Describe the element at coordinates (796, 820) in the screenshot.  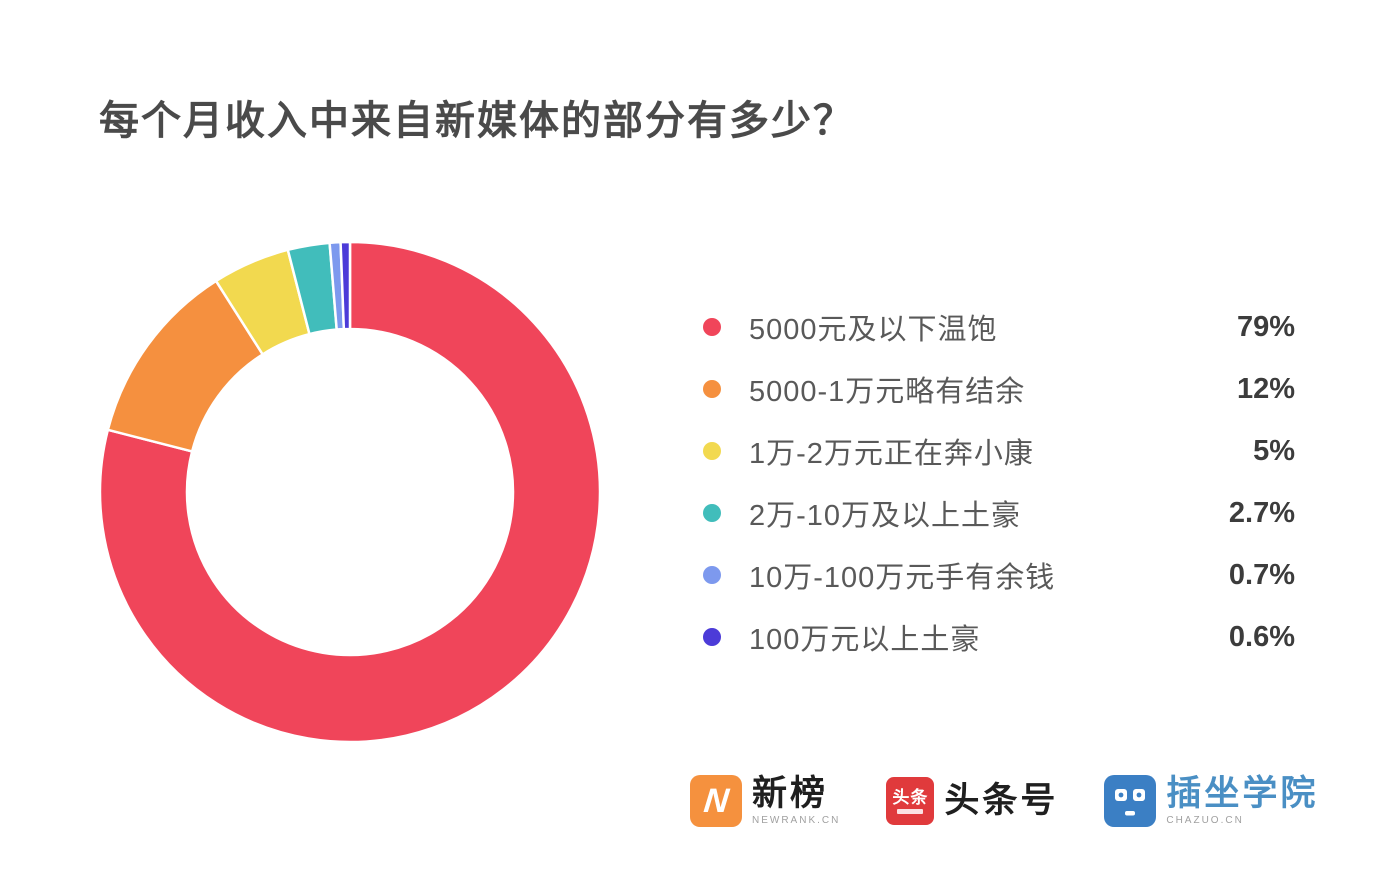
I see `newrank-url: NEWRANK.CN` at that location.